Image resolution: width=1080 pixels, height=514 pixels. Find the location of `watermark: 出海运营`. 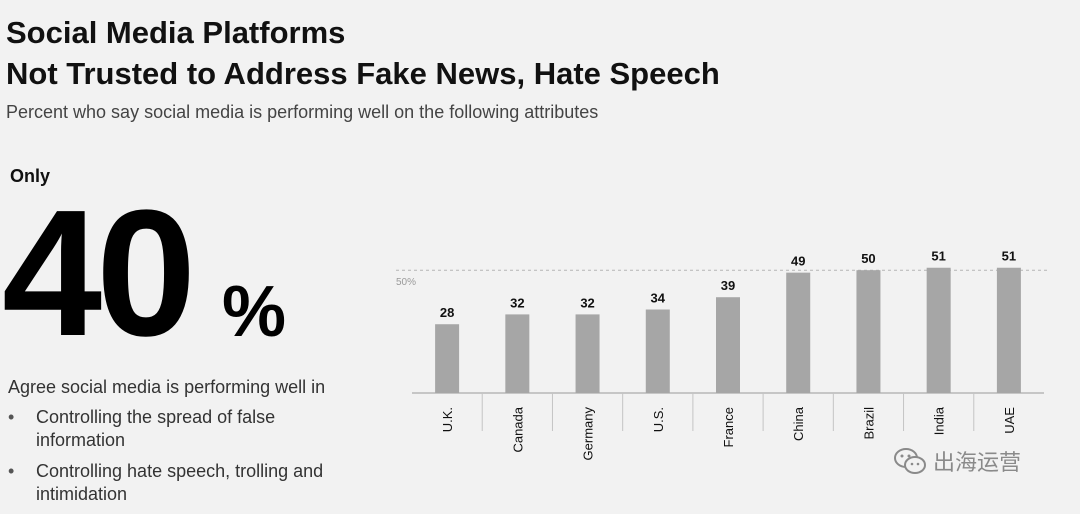

watermark: 出海运营 is located at coordinates (957, 461).